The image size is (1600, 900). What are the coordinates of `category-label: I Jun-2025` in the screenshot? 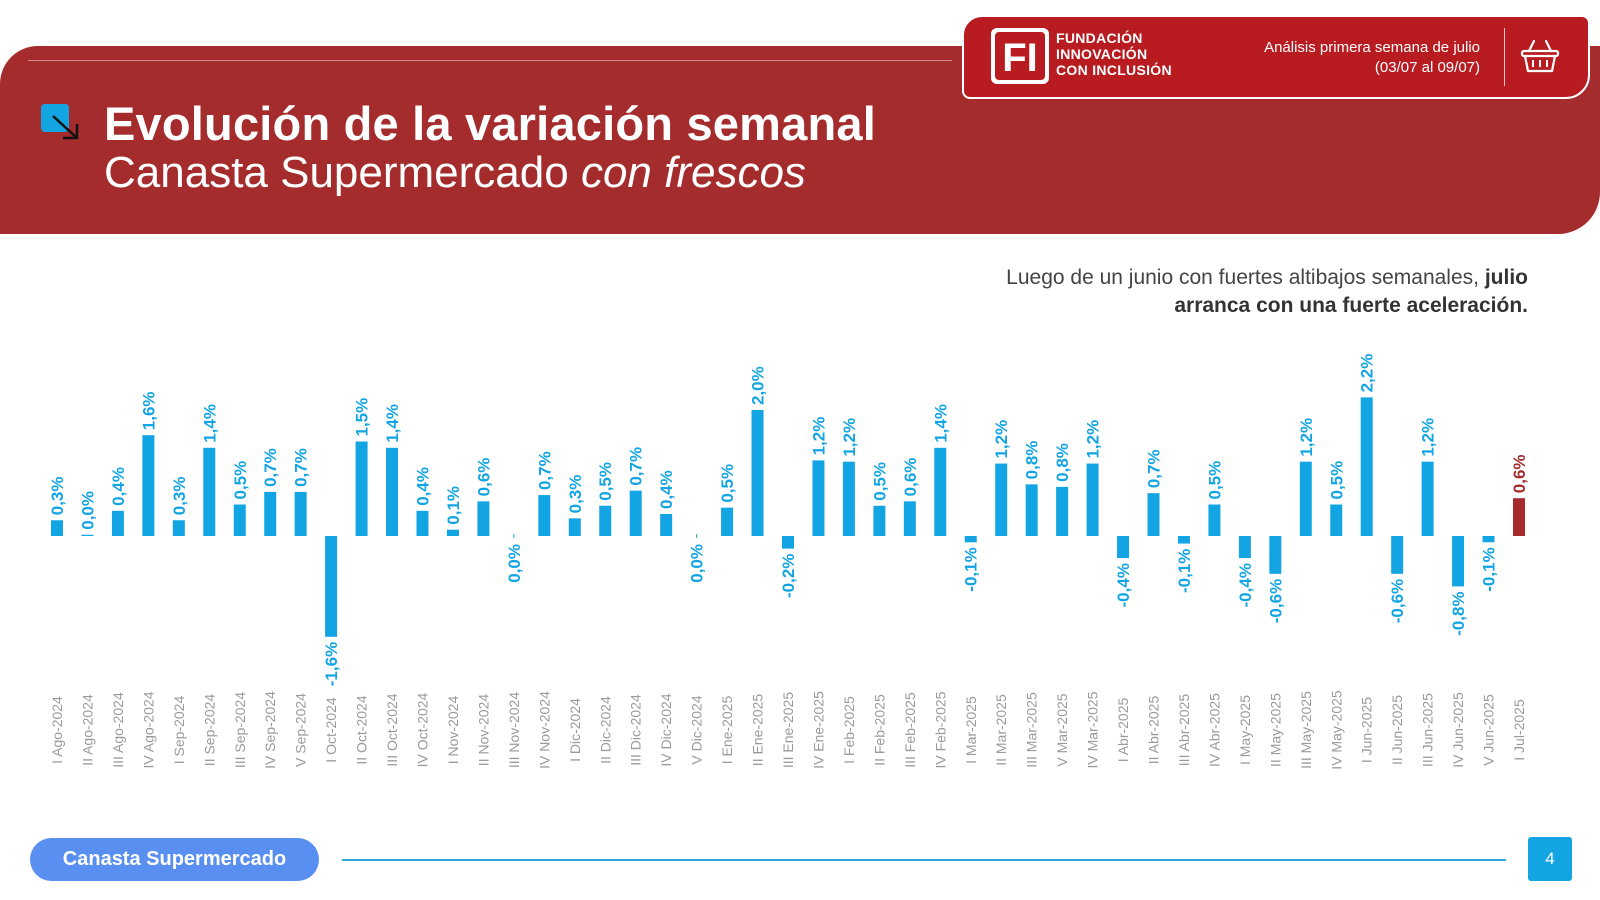 It's located at (1367, 730).